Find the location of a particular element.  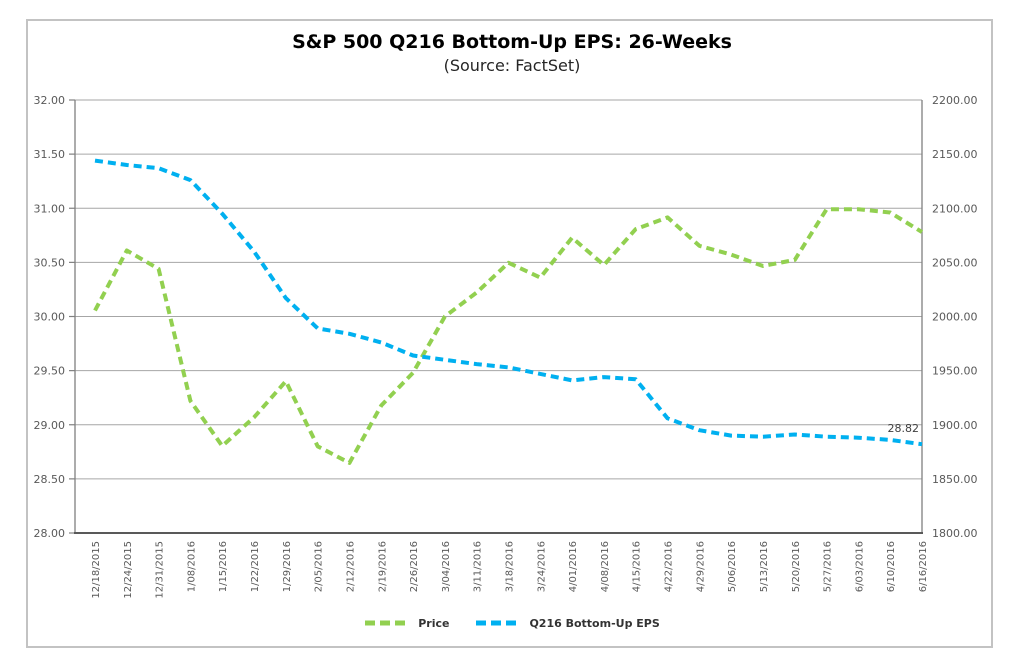

left-axis-tick-label: 28.50 is located at coordinates (50, 479).